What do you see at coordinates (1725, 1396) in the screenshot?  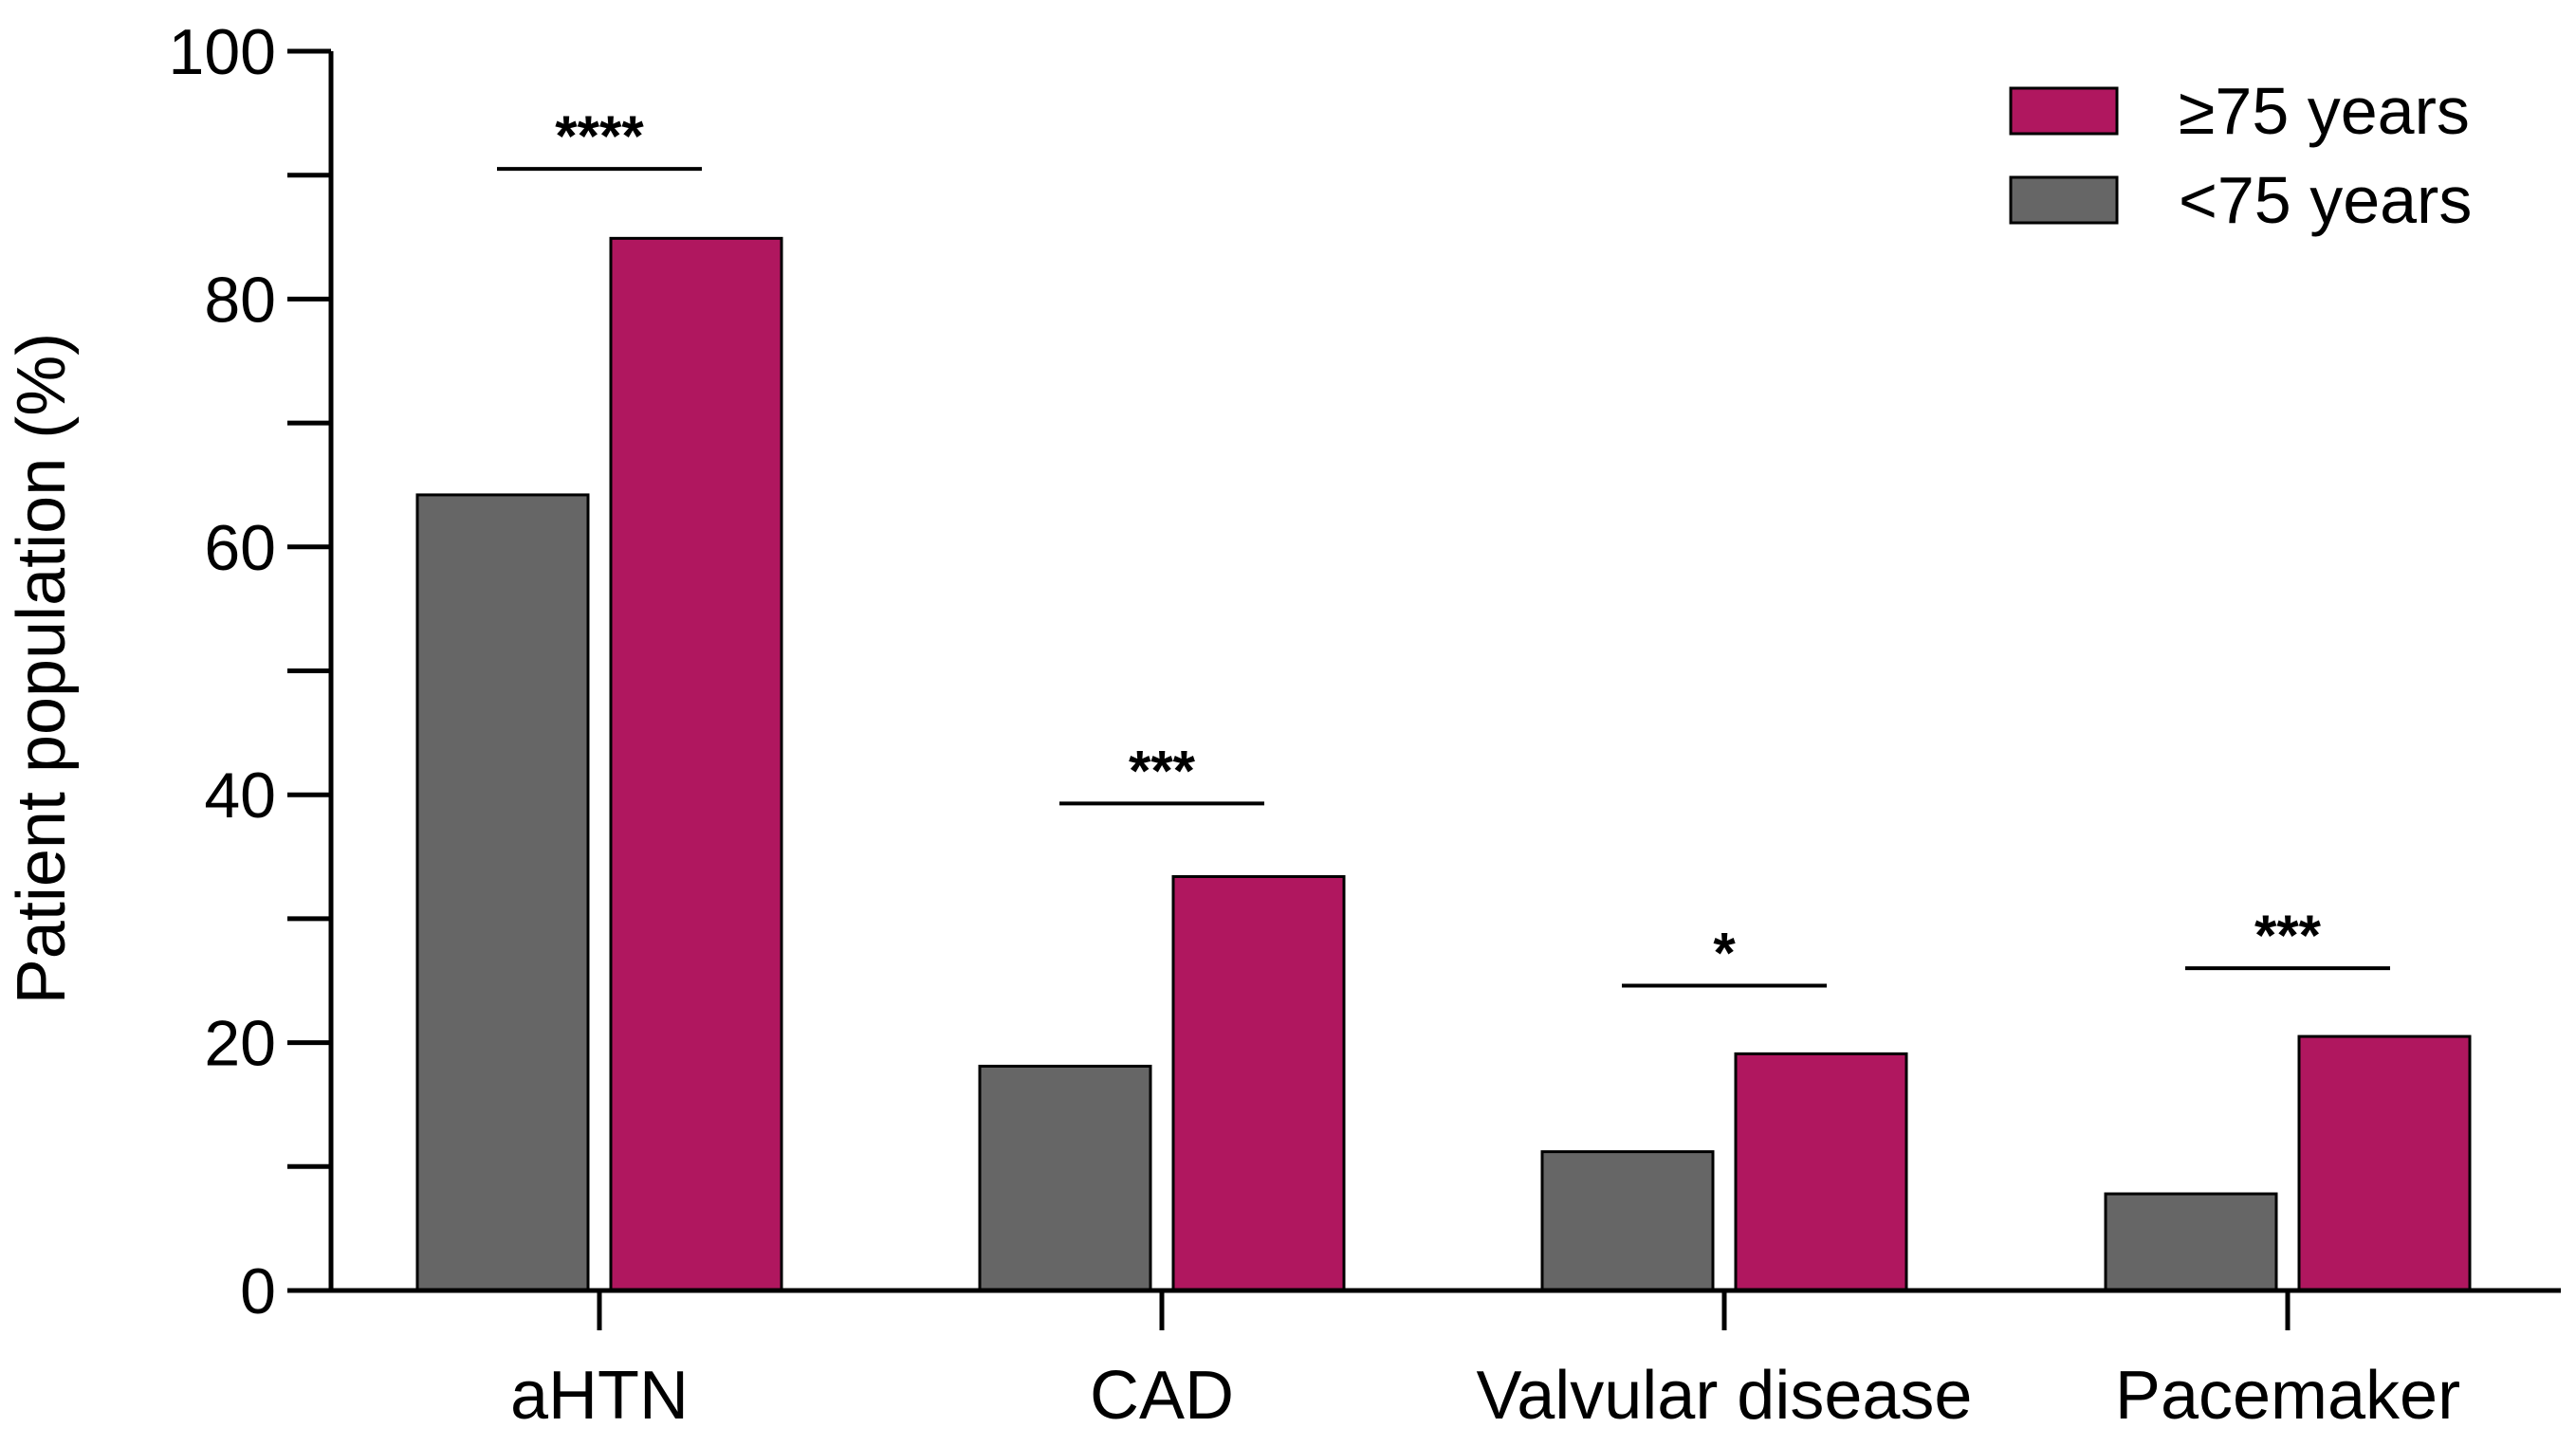 I see `x-tick-label-valvular-disease: Valvular disease` at bounding box center [1725, 1396].